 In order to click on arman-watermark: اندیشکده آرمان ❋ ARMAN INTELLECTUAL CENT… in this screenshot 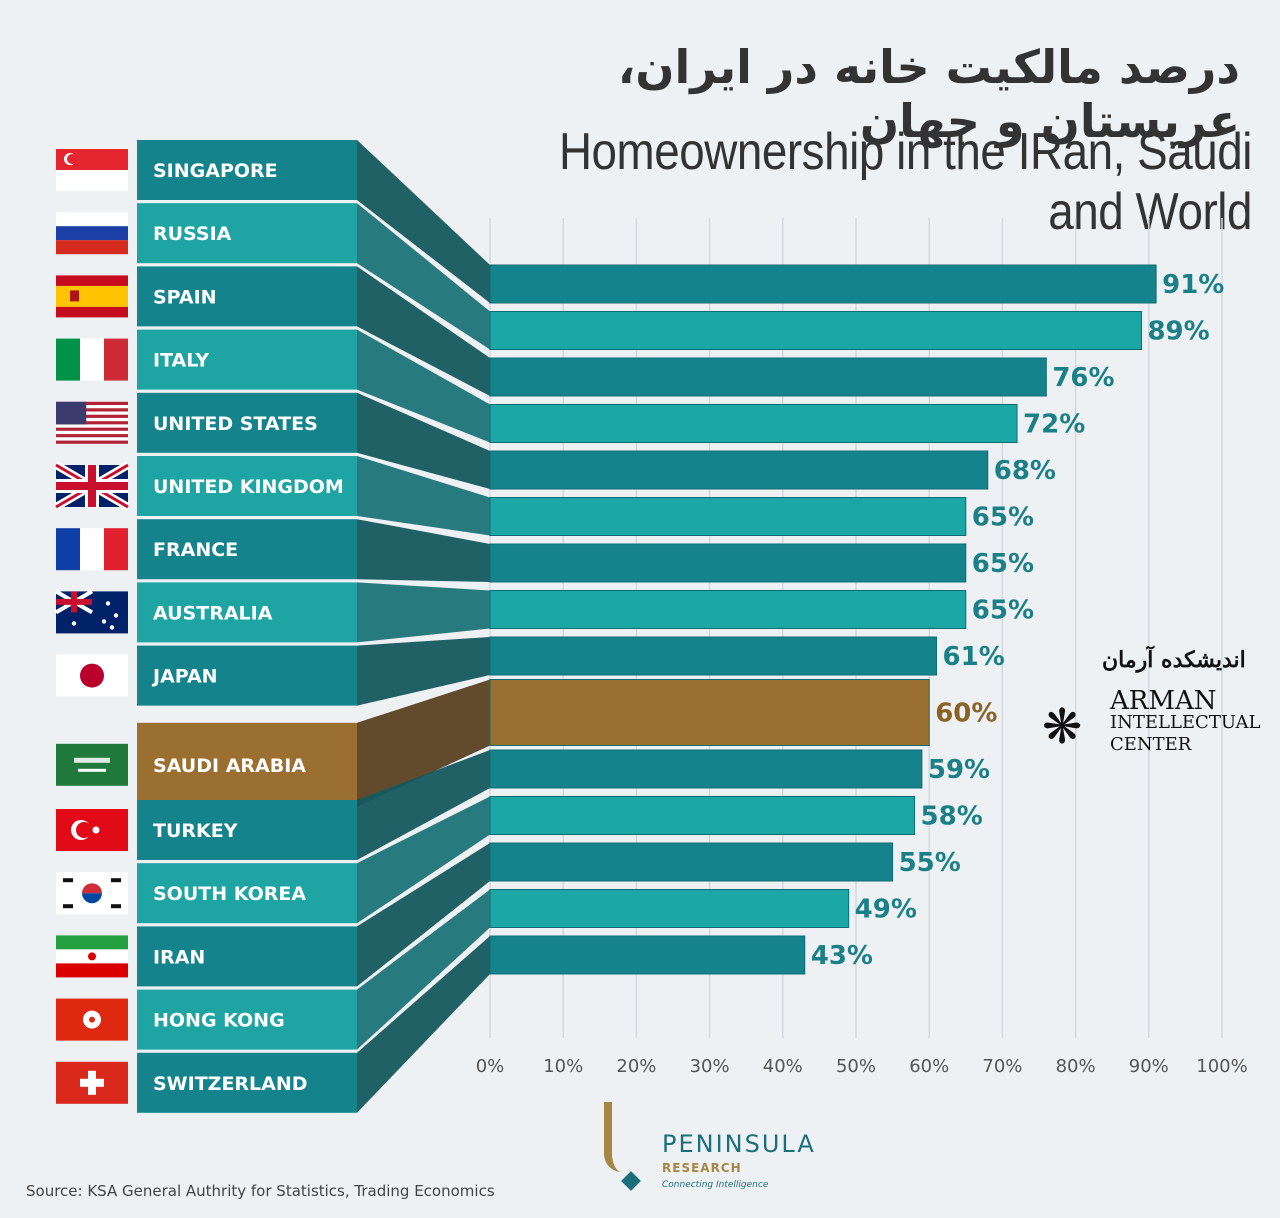, I will do `click(1155, 705)`.